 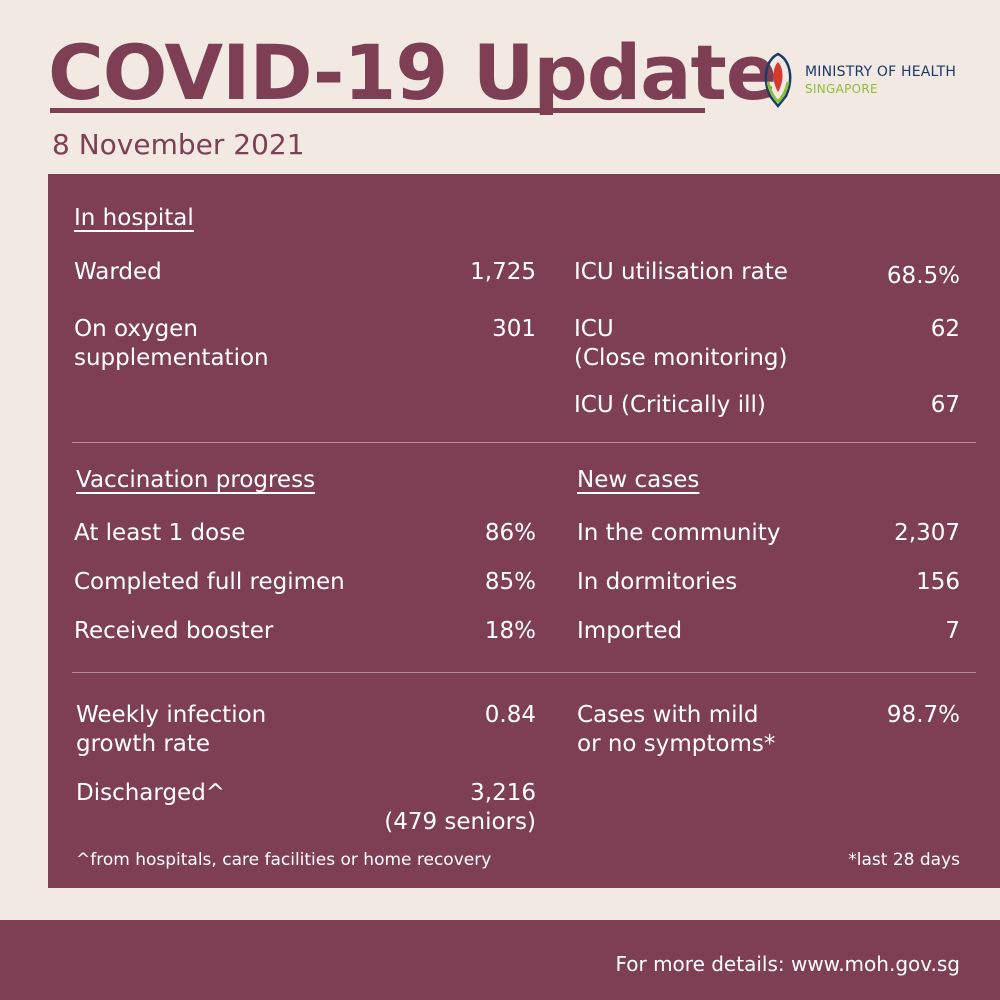 What do you see at coordinates (171, 358) in the screenshot?
I see `oxygen-label-line2: supplementation` at bounding box center [171, 358].